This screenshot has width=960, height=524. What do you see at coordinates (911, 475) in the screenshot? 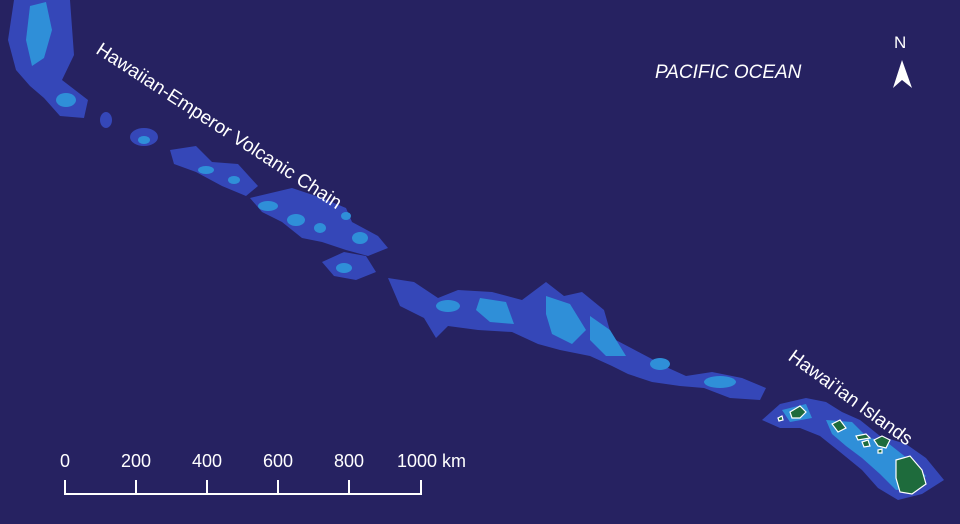
I see `island-hawaii` at bounding box center [911, 475].